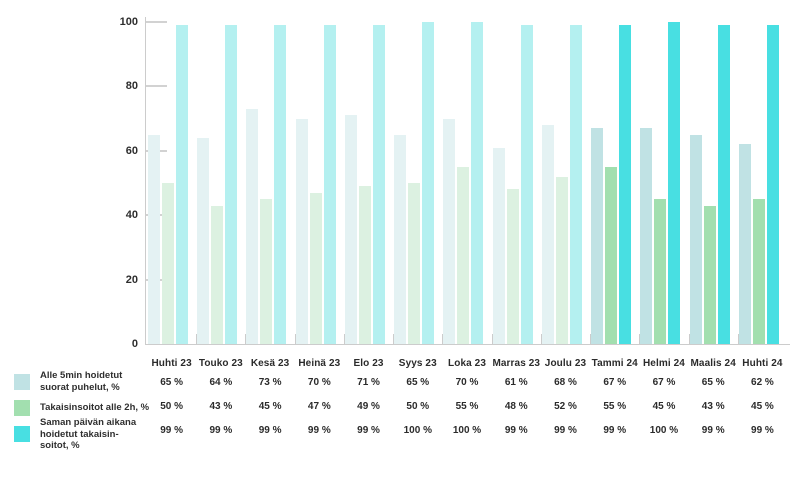  Describe the element at coordinates (467, 363) in the screenshot. I see `month-label: Loka 23` at that location.